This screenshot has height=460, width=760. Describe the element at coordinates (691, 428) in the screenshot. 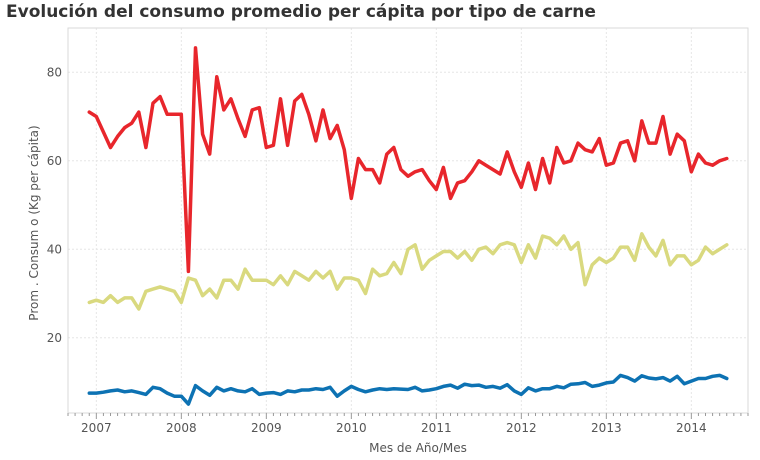

I see `x-tick-label: 2014` at that location.